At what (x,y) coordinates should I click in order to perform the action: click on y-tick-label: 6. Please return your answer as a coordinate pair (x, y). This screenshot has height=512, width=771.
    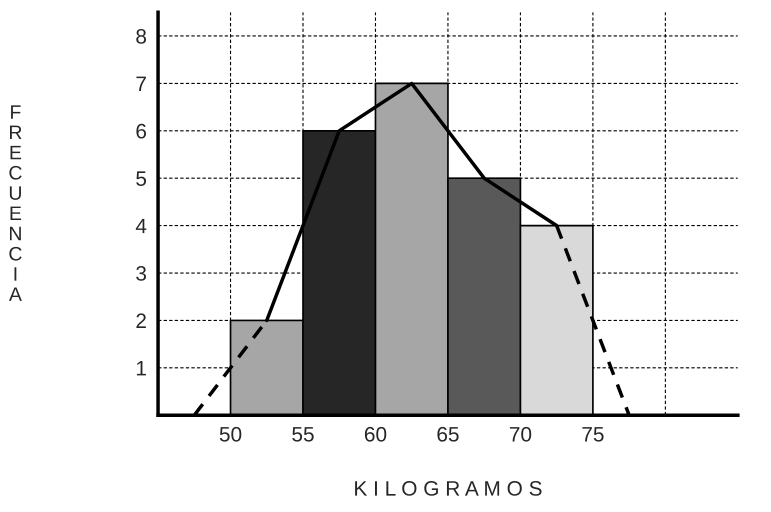
    Looking at the image, I should click on (141, 131).